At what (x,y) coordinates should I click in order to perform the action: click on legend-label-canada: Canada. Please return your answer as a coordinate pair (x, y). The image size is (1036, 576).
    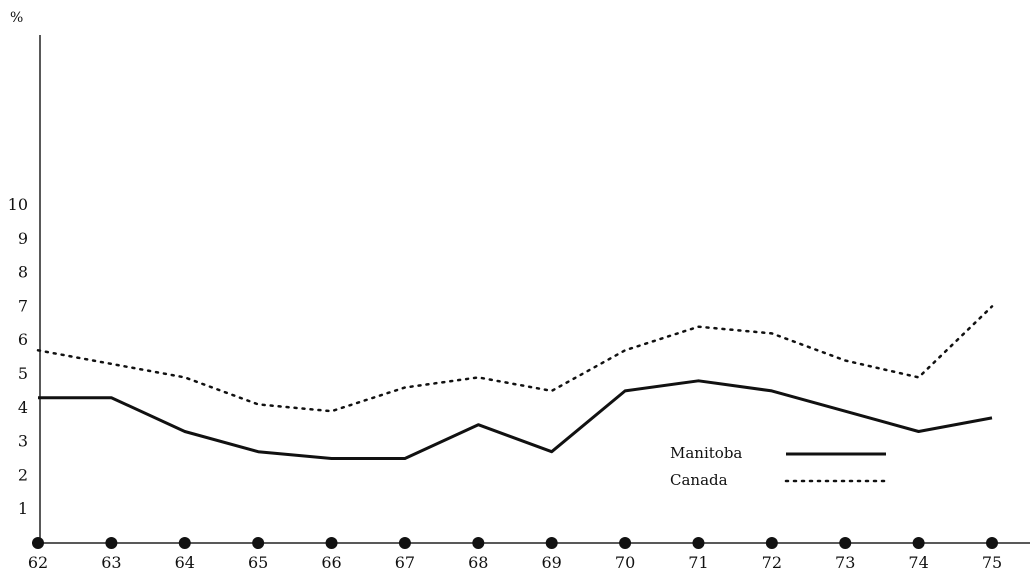
    Looking at the image, I should click on (699, 480).